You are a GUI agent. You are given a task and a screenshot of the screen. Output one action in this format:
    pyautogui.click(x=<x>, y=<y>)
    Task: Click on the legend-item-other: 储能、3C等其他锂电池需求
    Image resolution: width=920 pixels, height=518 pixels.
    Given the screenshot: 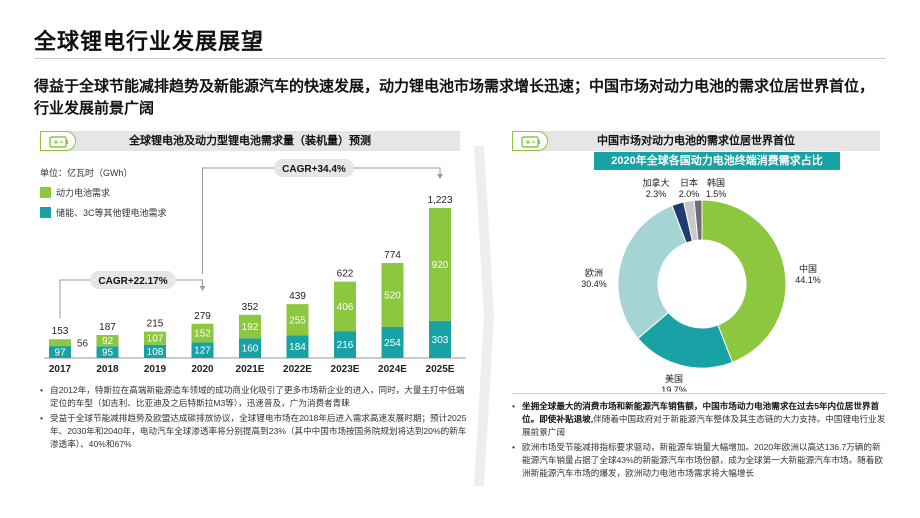 What is the action you would take?
    pyautogui.click(x=103, y=212)
    